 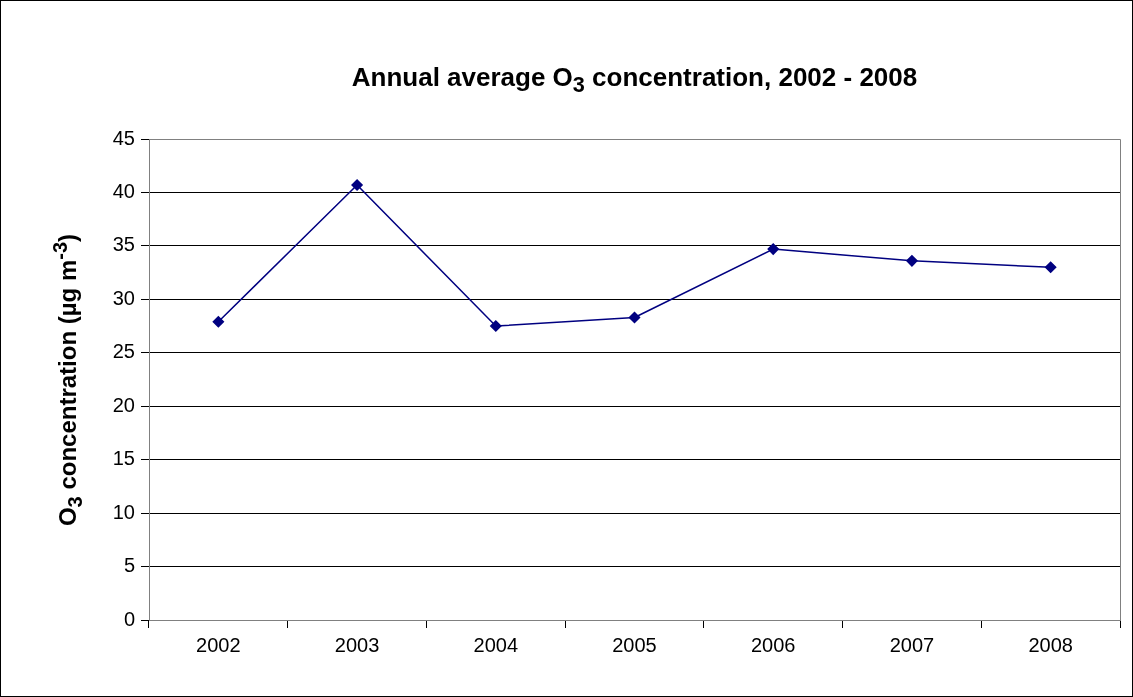 What do you see at coordinates (218, 644) in the screenshot?
I see `x-tick-label: 2002` at bounding box center [218, 644].